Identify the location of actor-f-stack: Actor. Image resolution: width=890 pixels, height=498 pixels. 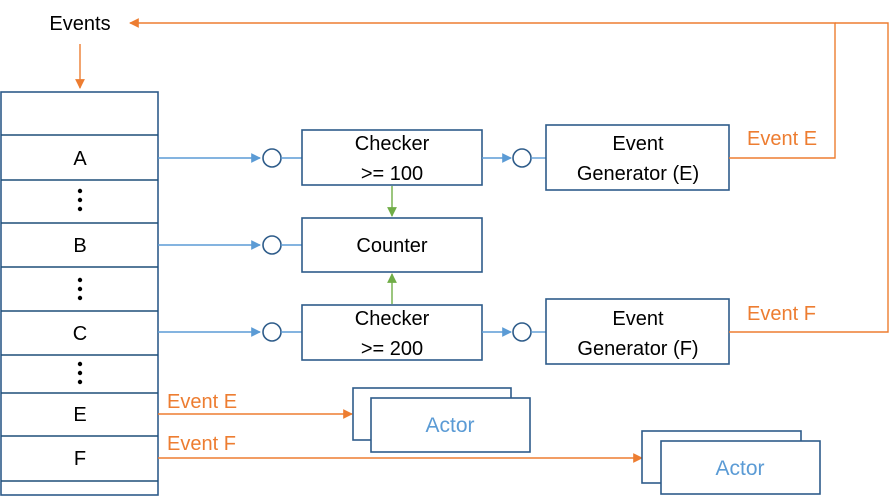
(731, 462).